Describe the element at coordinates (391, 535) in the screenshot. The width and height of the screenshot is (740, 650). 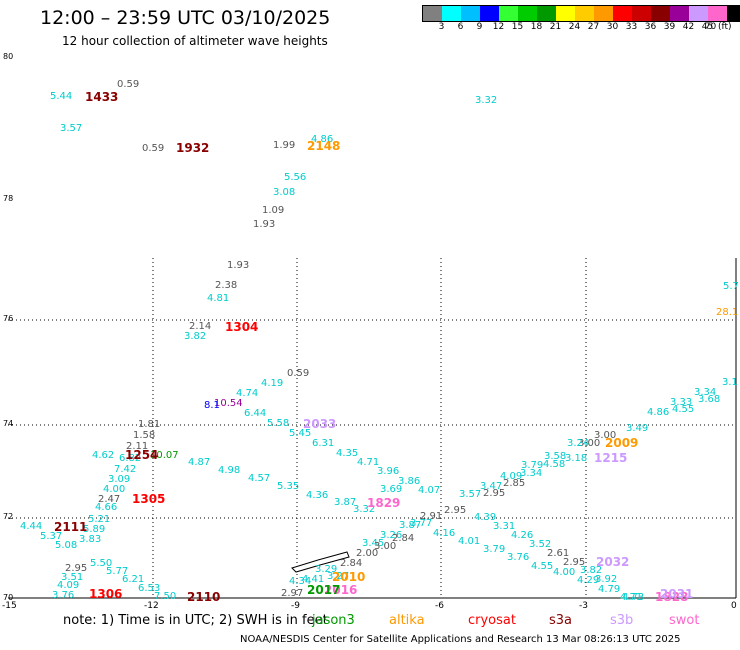
I see `wave-height-label: 3.26` at that location.